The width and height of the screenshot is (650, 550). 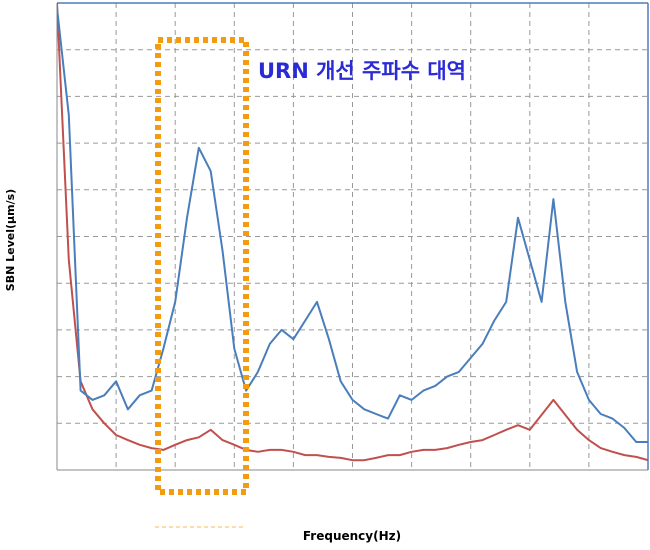 What do you see at coordinates (202, 266) in the screenshot?
I see `highlight-box` at bounding box center [202, 266].